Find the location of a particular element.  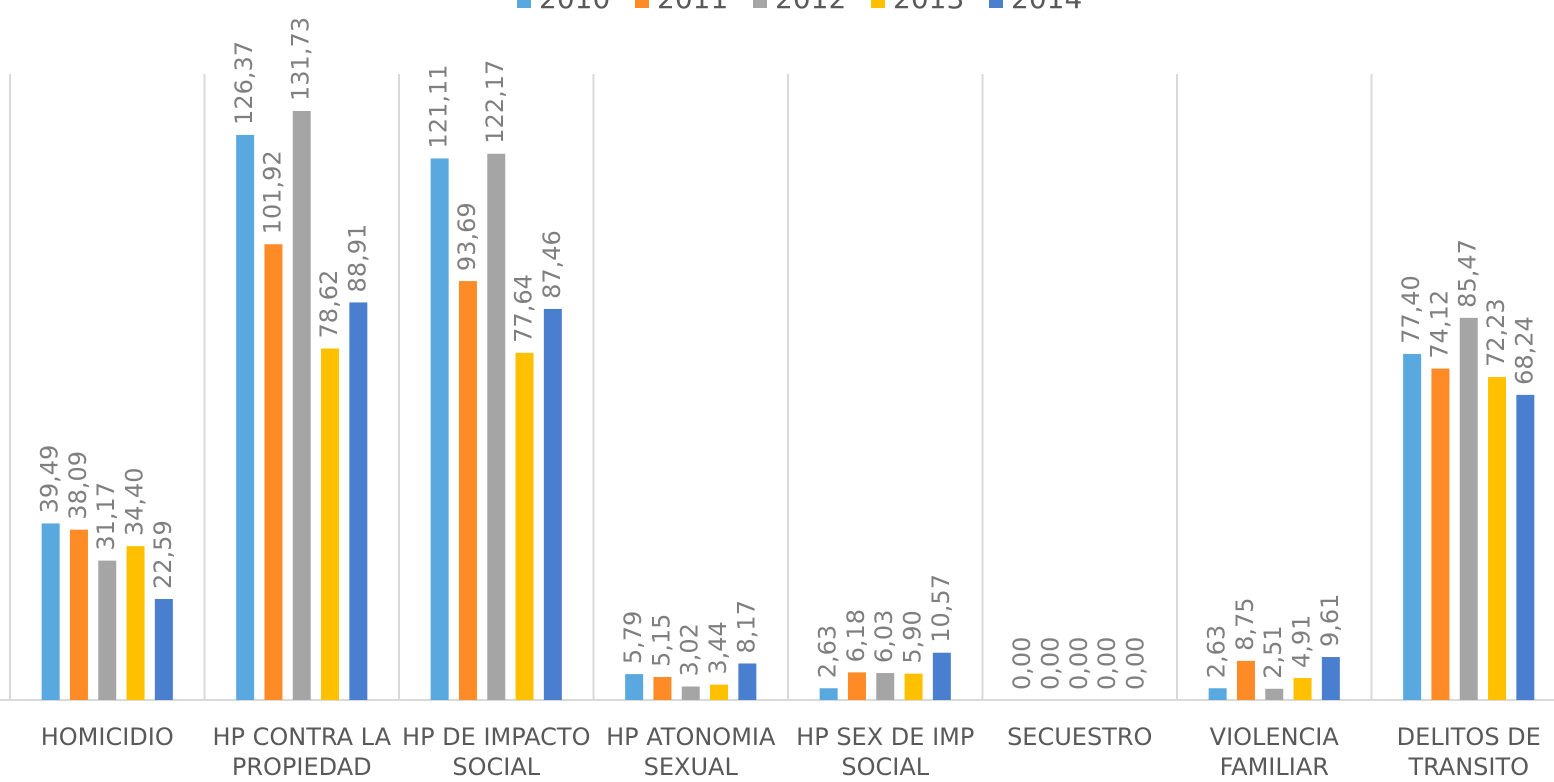

data-label: 126,37 is located at coordinates (244, 83).